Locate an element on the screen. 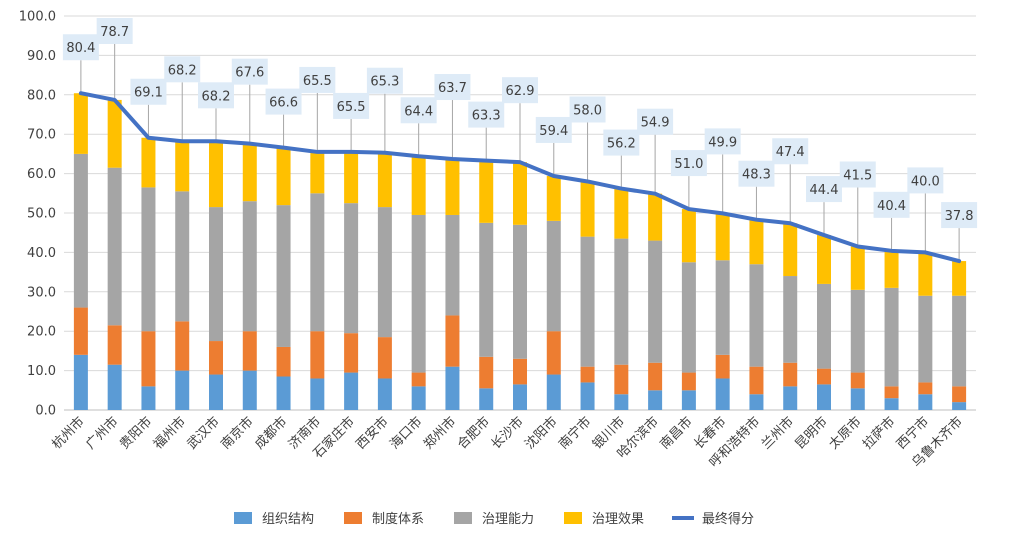 The width and height of the screenshot is (1014, 543). data-label: 63.7 is located at coordinates (452, 88).